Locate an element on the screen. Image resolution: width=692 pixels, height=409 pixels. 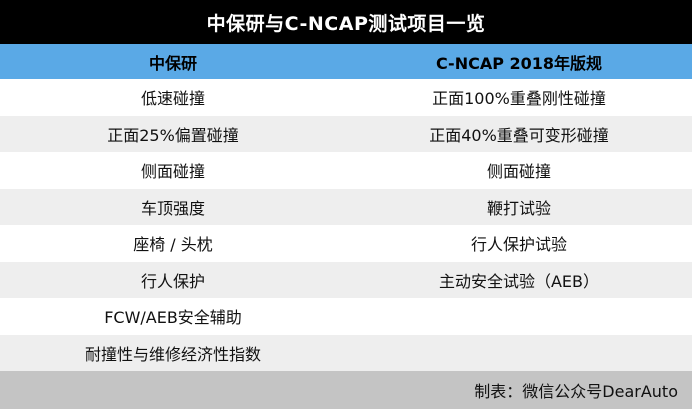
table-cell: 行人保护 is located at coordinates (172, 281).